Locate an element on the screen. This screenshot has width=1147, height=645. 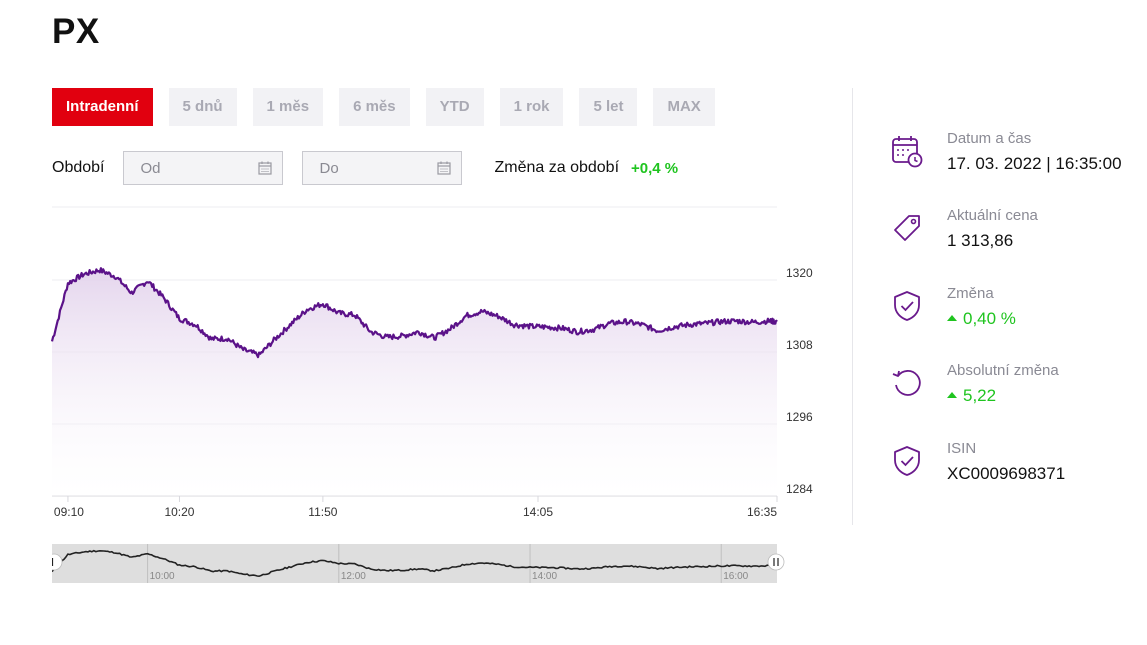
x-tick-label: 16:35 is located at coordinates (762, 512).